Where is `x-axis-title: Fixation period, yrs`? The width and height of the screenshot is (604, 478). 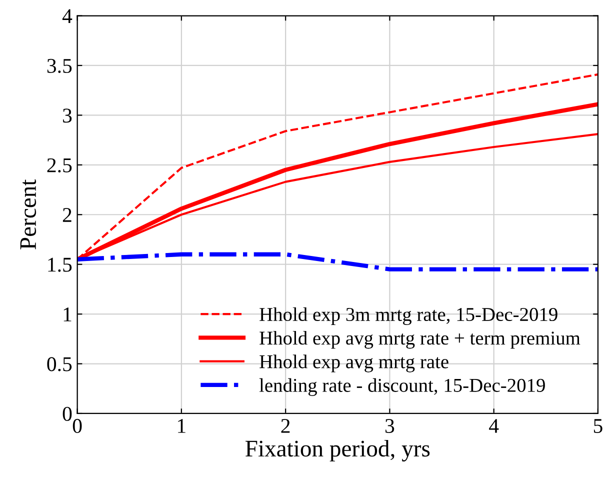
x-axis-title: Fixation period, yrs is located at coordinates (338, 451).